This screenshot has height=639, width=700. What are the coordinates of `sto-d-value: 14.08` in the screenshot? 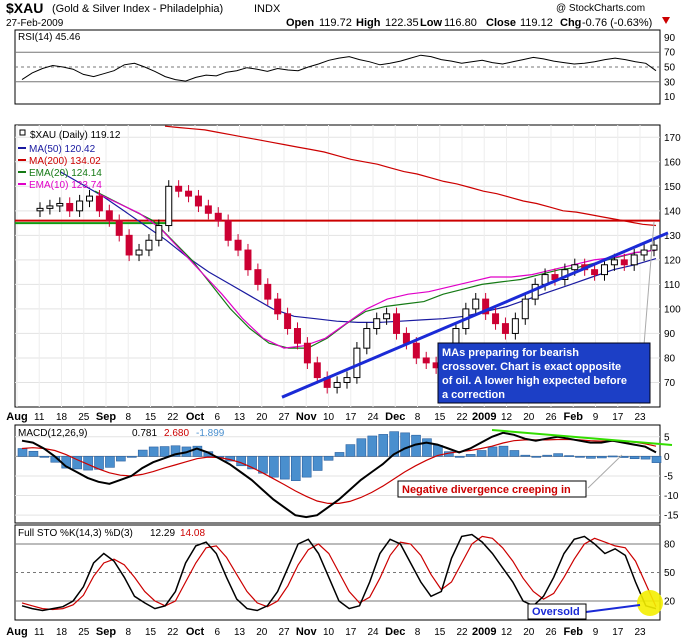 It's located at (192, 533).